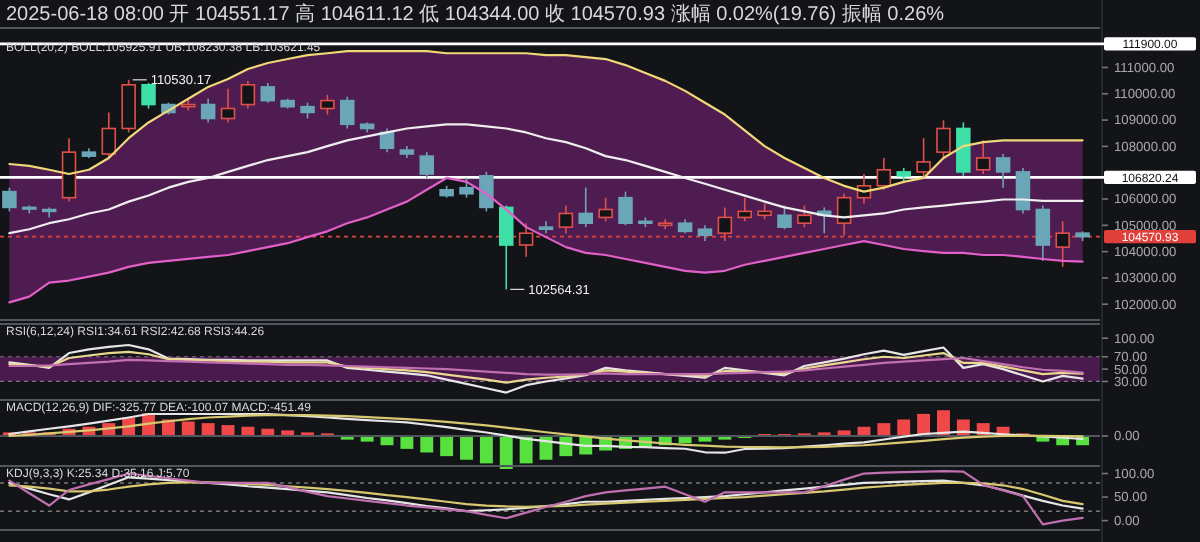  I want to click on text: 2025-06-18 08:00 开 104551.17 高 104611.12 低 104344.00 收 104570.93 涨幅 0.02%(19.76) 振幅 0.26%, so click(475, 14).